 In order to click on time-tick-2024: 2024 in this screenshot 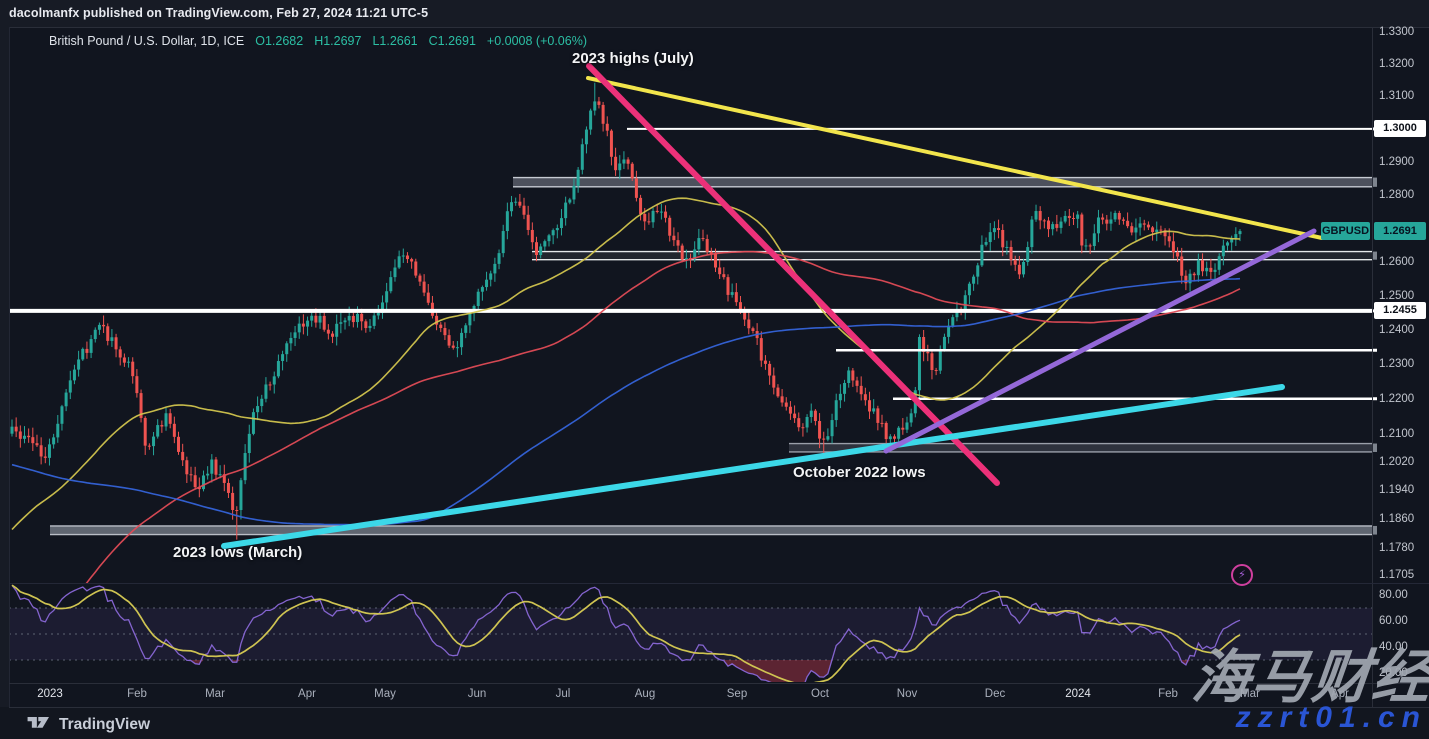, I will do `click(1078, 694)`.